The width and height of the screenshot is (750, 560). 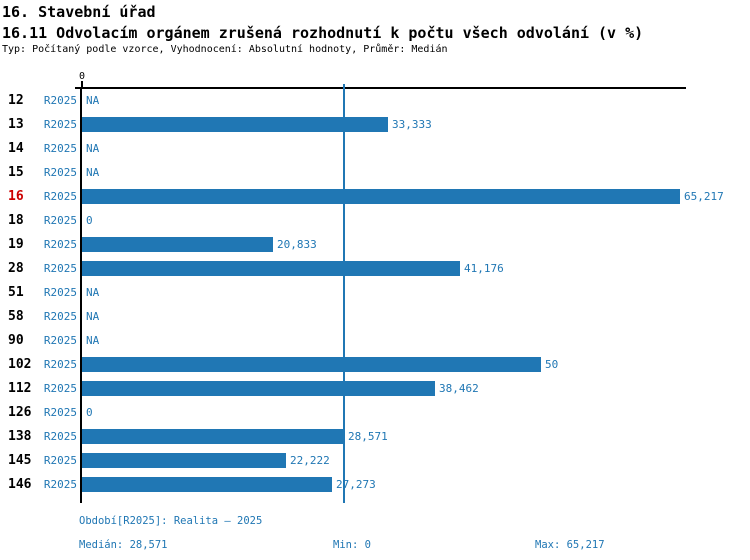 I want to click on row-category-label: 28, so click(x=16, y=268).